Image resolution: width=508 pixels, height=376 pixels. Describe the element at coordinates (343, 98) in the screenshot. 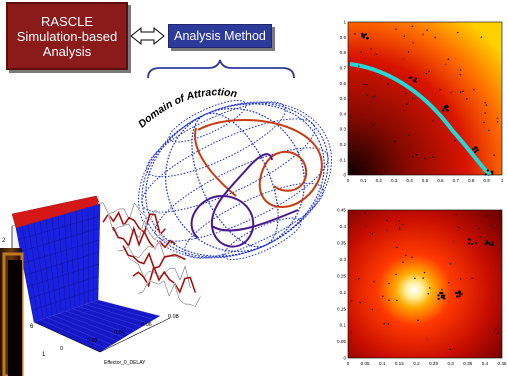

I see `y-tick-label: 0.5` at that location.